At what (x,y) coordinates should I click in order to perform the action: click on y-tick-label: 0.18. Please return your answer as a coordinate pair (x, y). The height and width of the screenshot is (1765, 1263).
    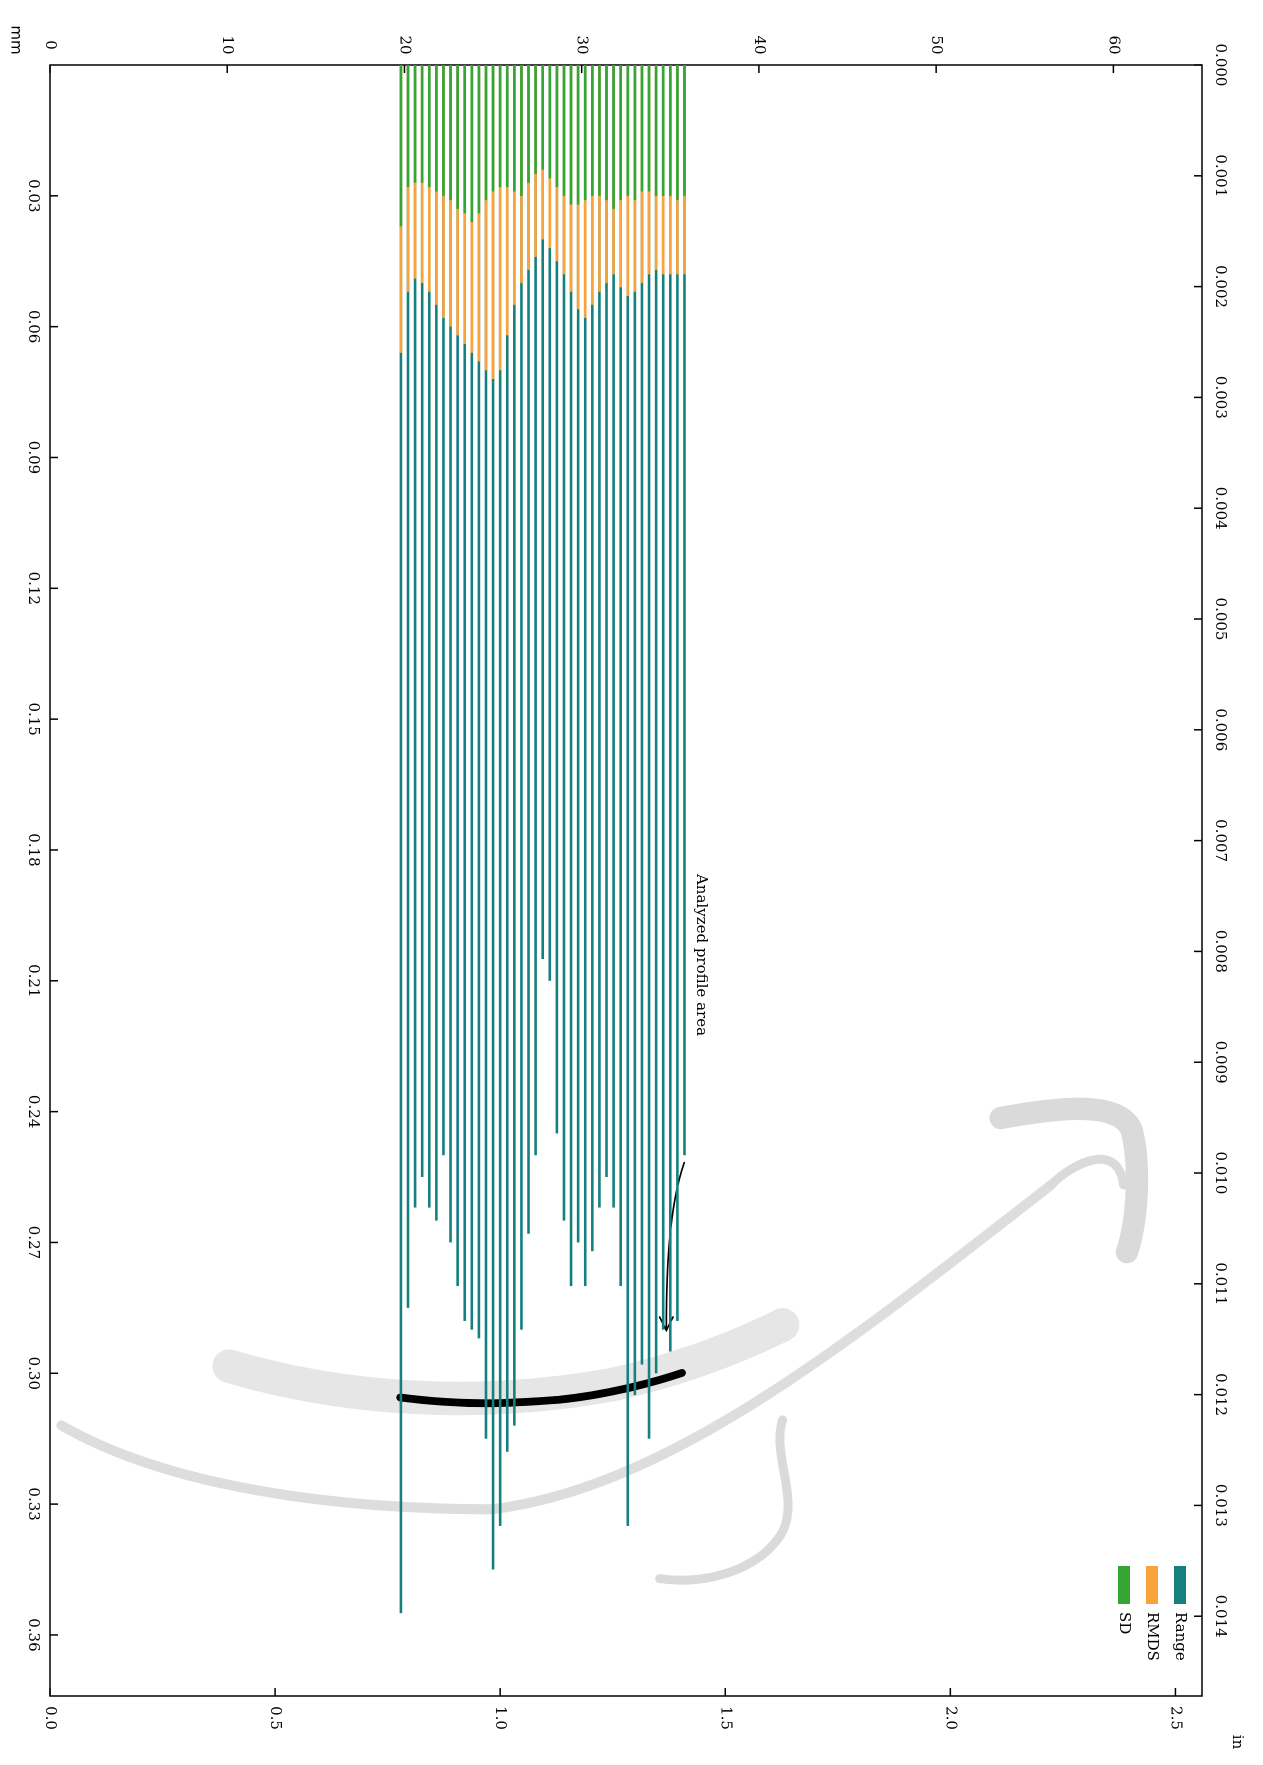
    Looking at the image, I should click on (34, 849).